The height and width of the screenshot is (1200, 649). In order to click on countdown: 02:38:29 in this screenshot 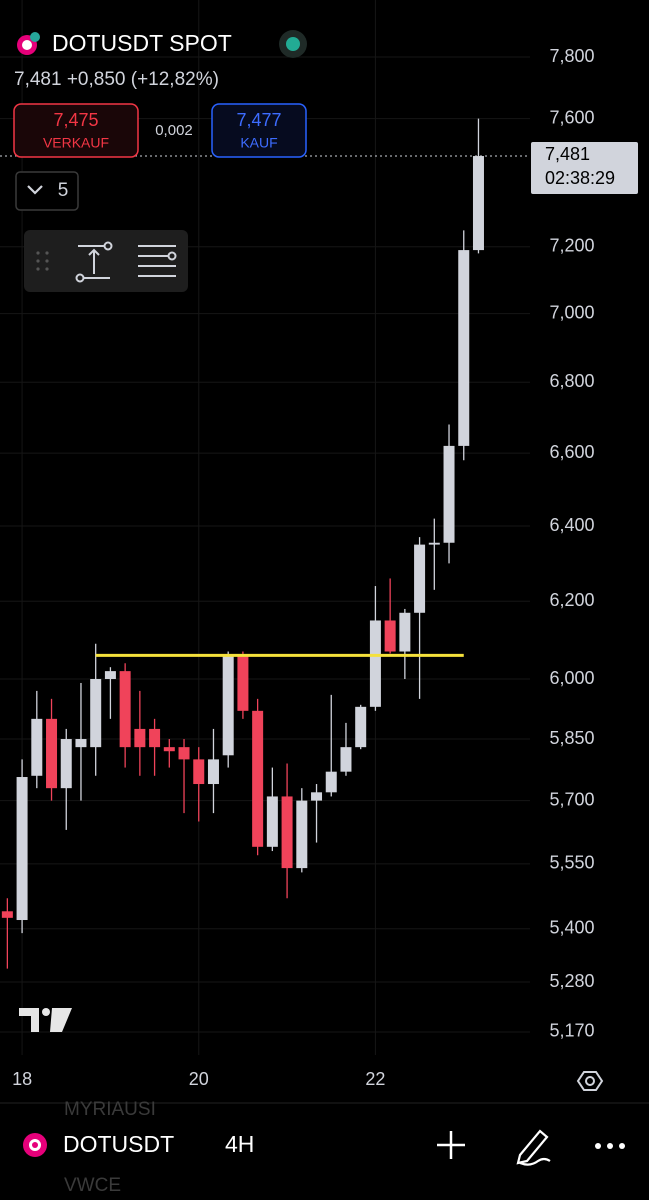, I will do `click(580, 178)`.